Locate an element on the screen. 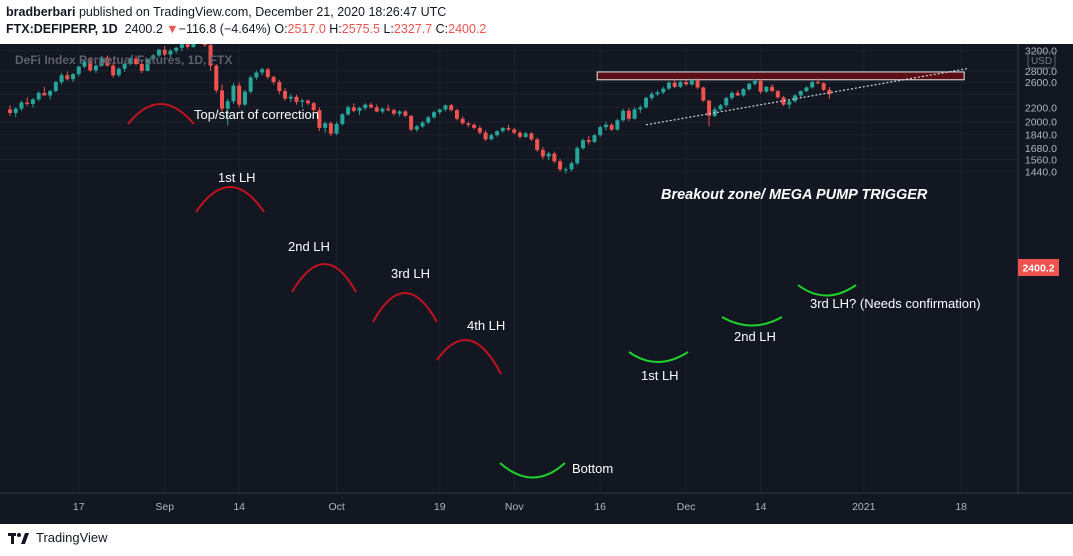  breakout-zone-rect is located at coordinates (780, 76).